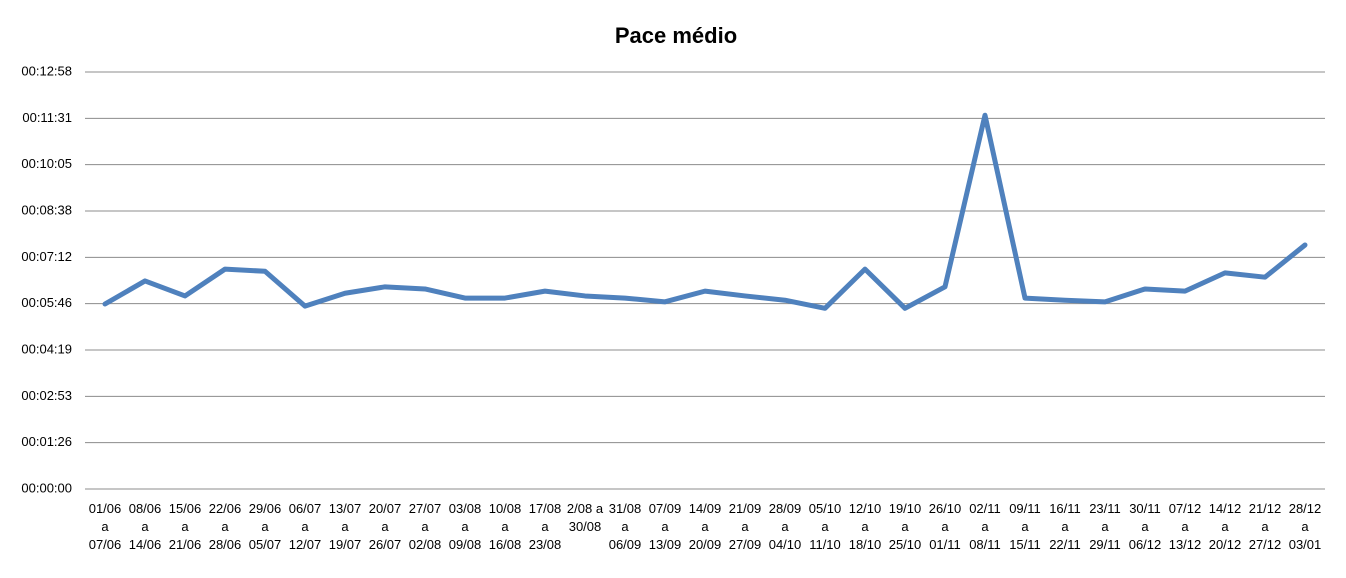 The image size is (1346, 578). Describe the element at coordinates (425, 526) in the screenshot. I see `x-tick-label: 27/07 a 02/08` at that location.